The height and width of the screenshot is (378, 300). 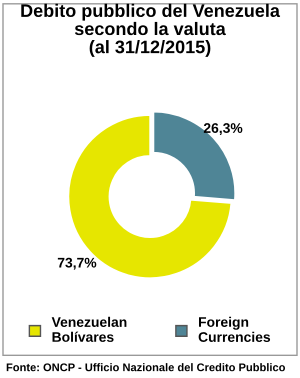 What do you see at coordinates (89, 329) in the screenshot?
I see `legend-label: Venezuelan Bolívares` at bounding box center [89, 329].